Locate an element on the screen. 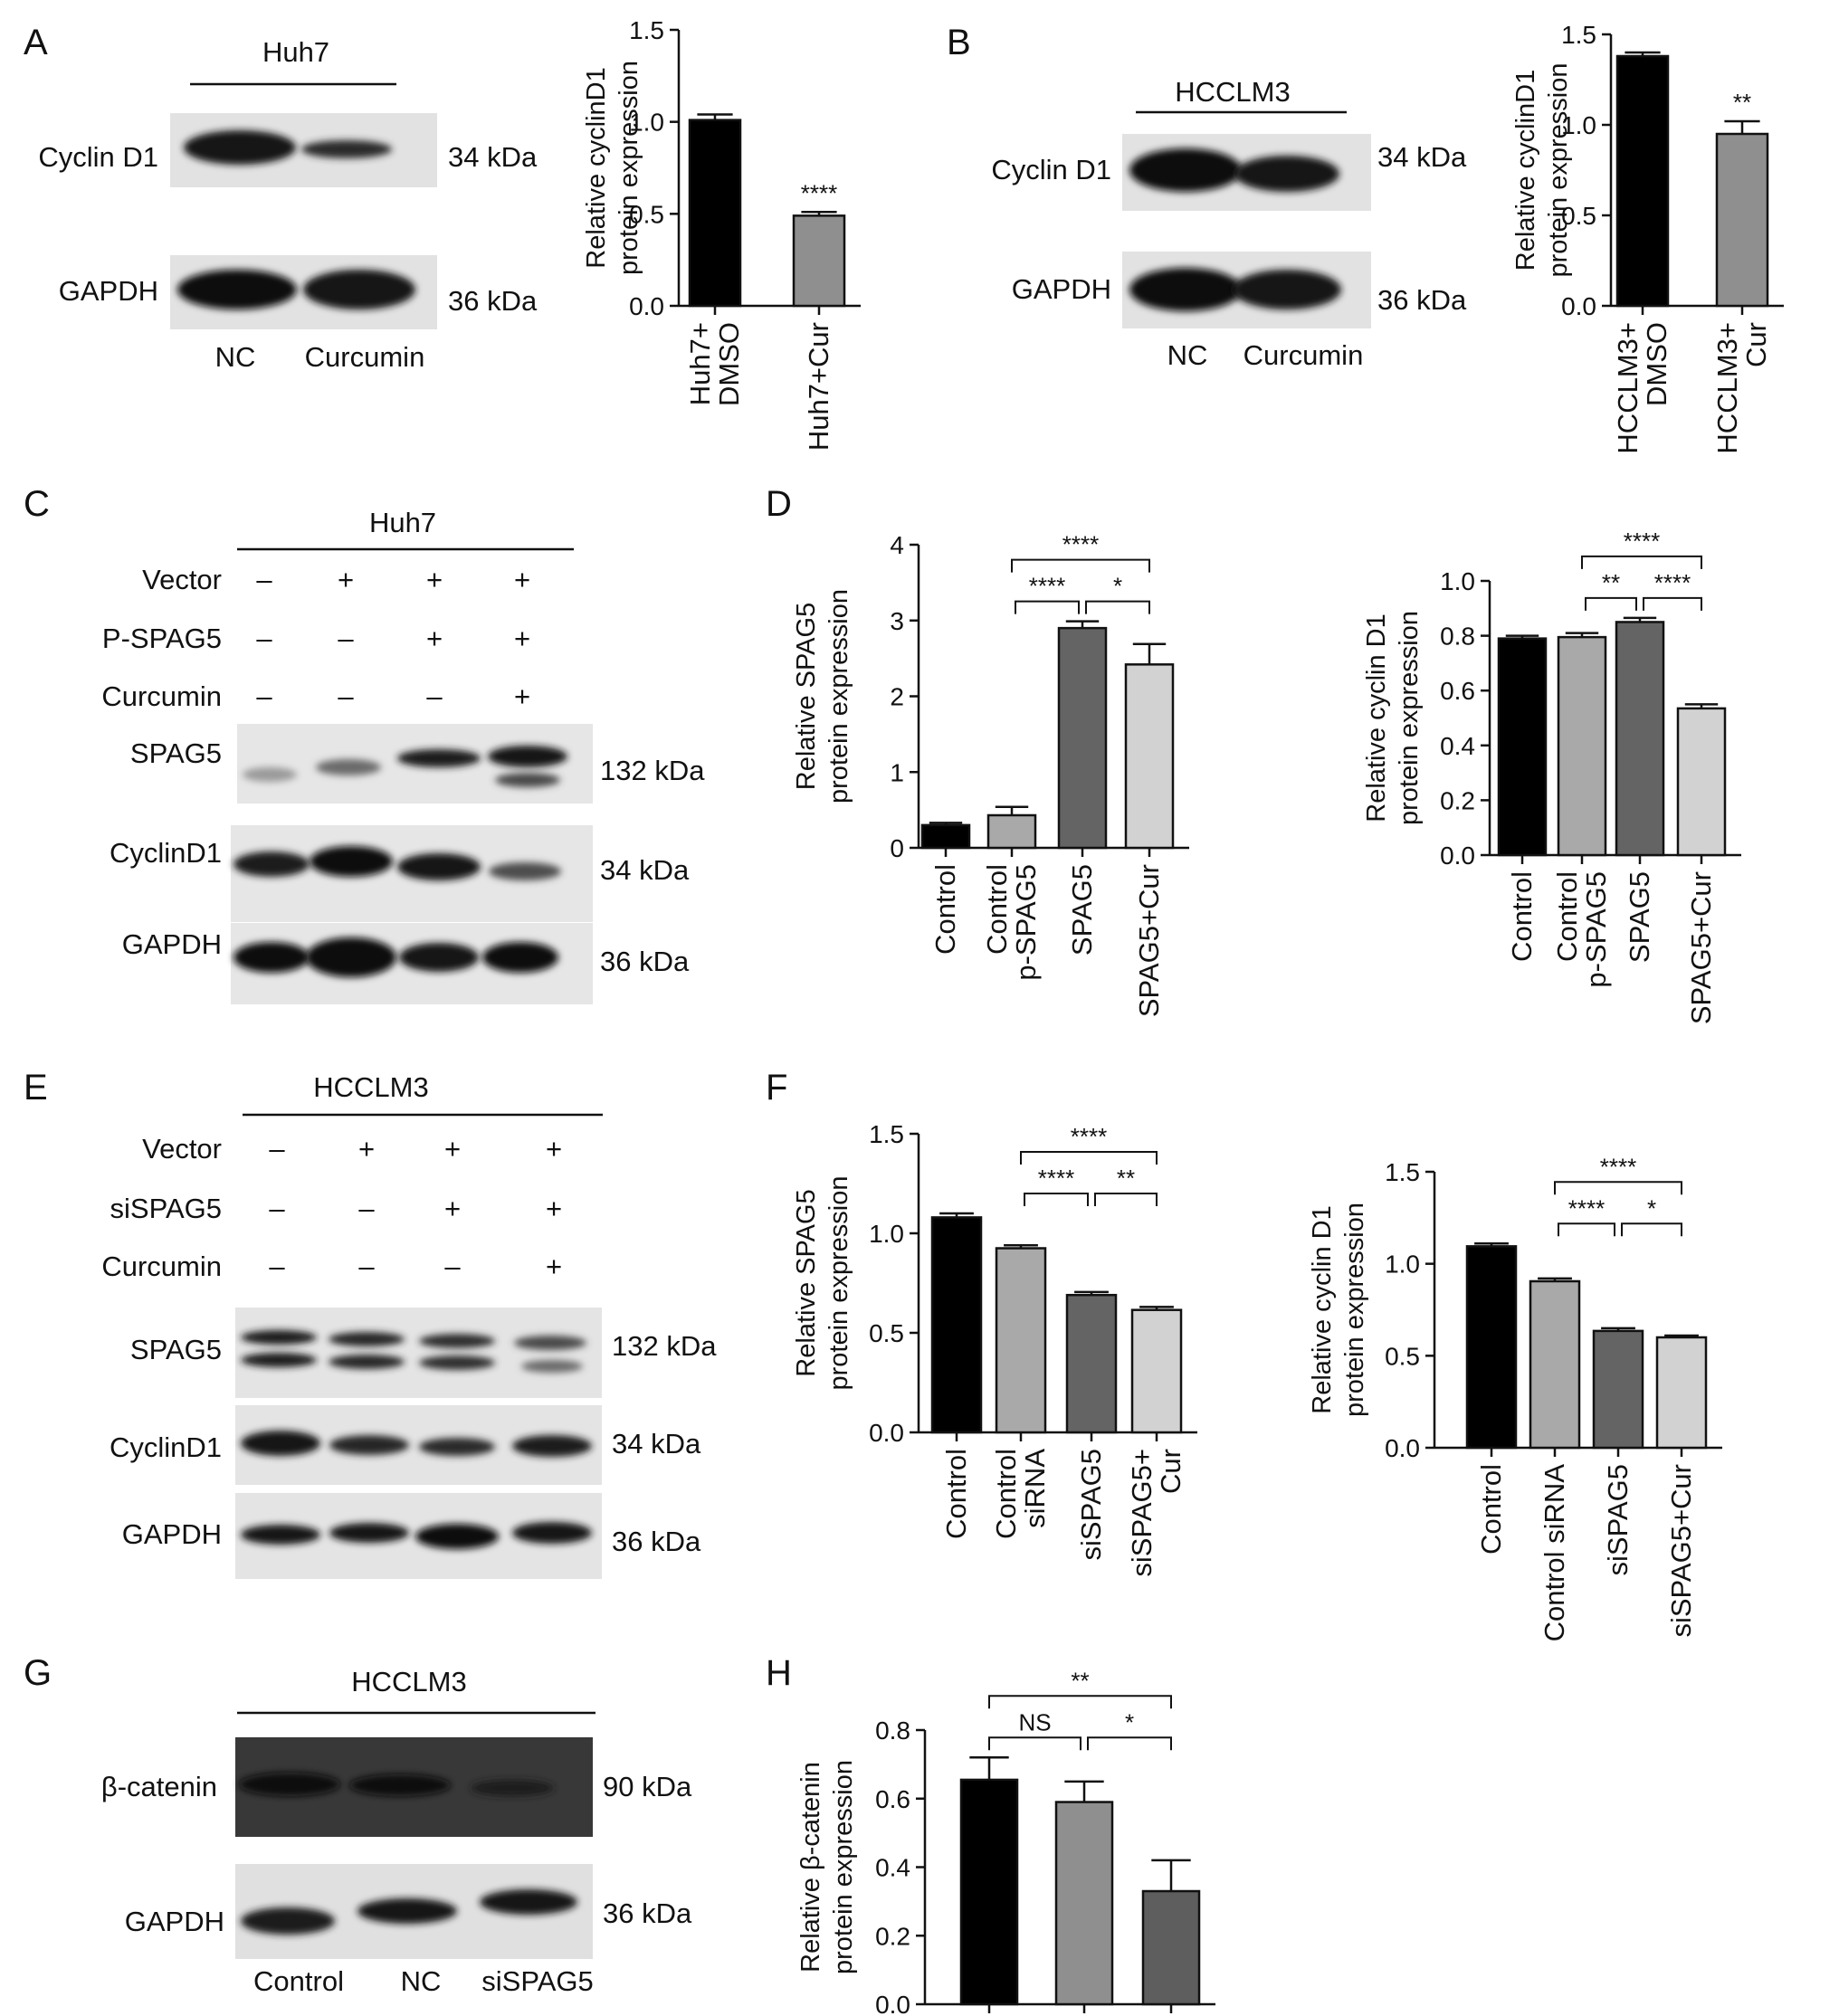  x-tick-label: Control siRNA is located at coordinates (1554, 1553).